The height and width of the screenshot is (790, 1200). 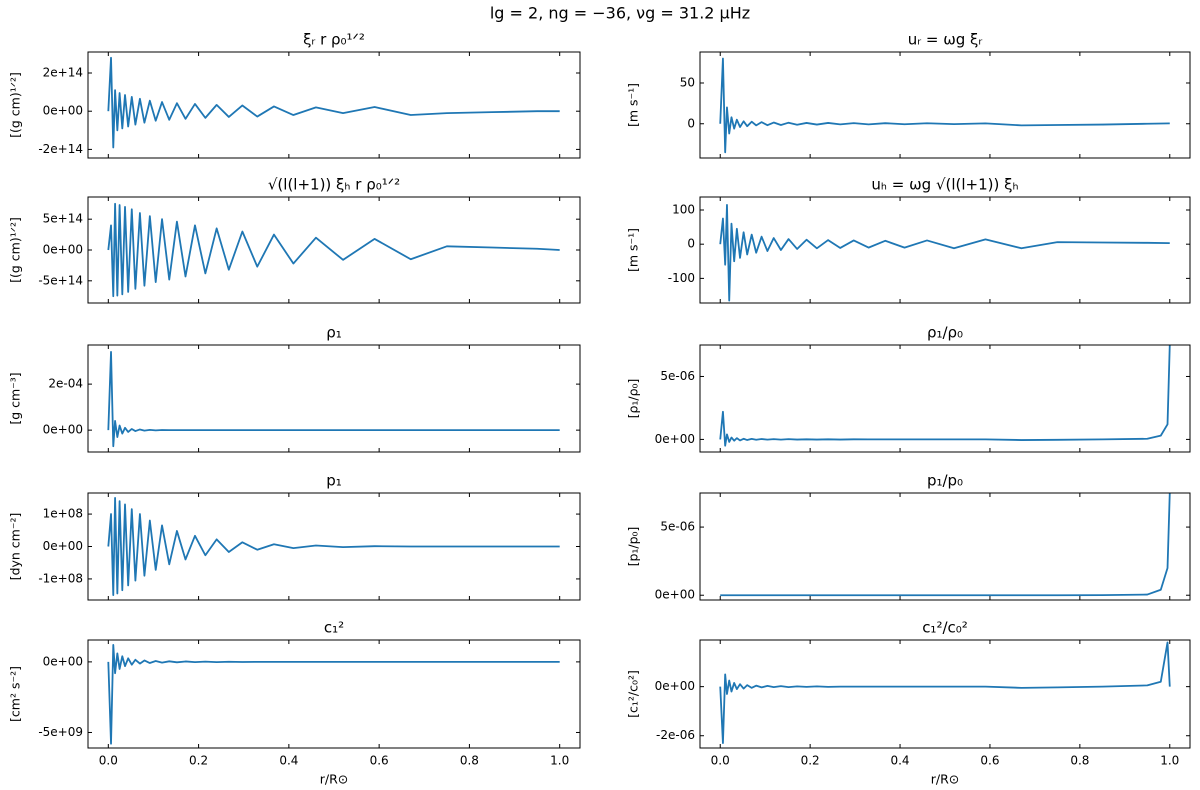 I want to click on y-axis-label: [p₁/p₀], so click(x=633, y=547).